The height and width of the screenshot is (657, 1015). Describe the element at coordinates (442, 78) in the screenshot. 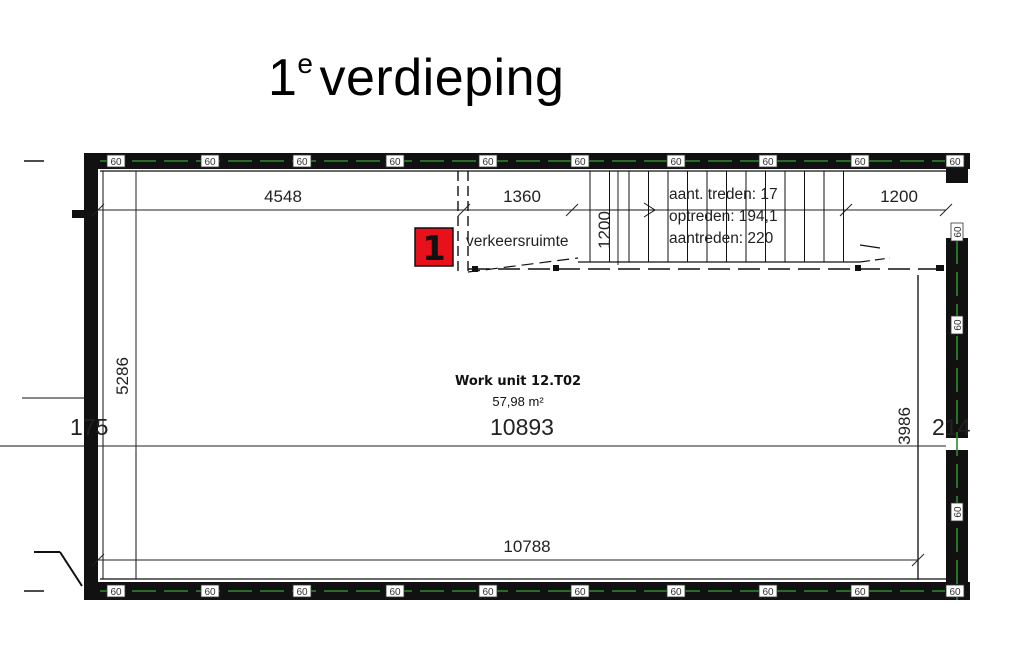

I see `title-text: verdieping` at that location.